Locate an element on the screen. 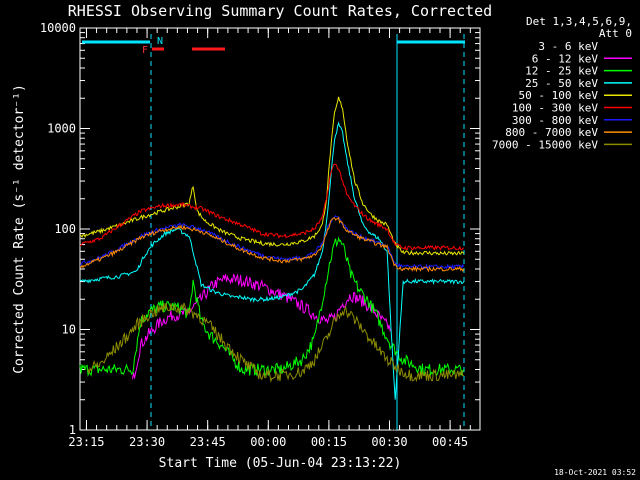 This screenshot has width=640, height=480. legend-label: 50 - 100 keV is located at coordinates (559, 95).